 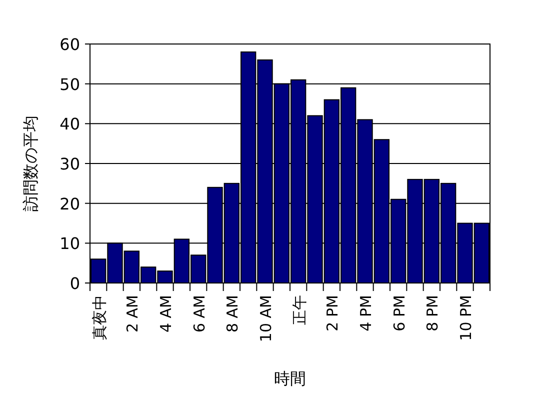 What do you see at coordinates (70, 164) in the screenshot?
I see `y-tick-label: 30` at bounding box center [70, 164].